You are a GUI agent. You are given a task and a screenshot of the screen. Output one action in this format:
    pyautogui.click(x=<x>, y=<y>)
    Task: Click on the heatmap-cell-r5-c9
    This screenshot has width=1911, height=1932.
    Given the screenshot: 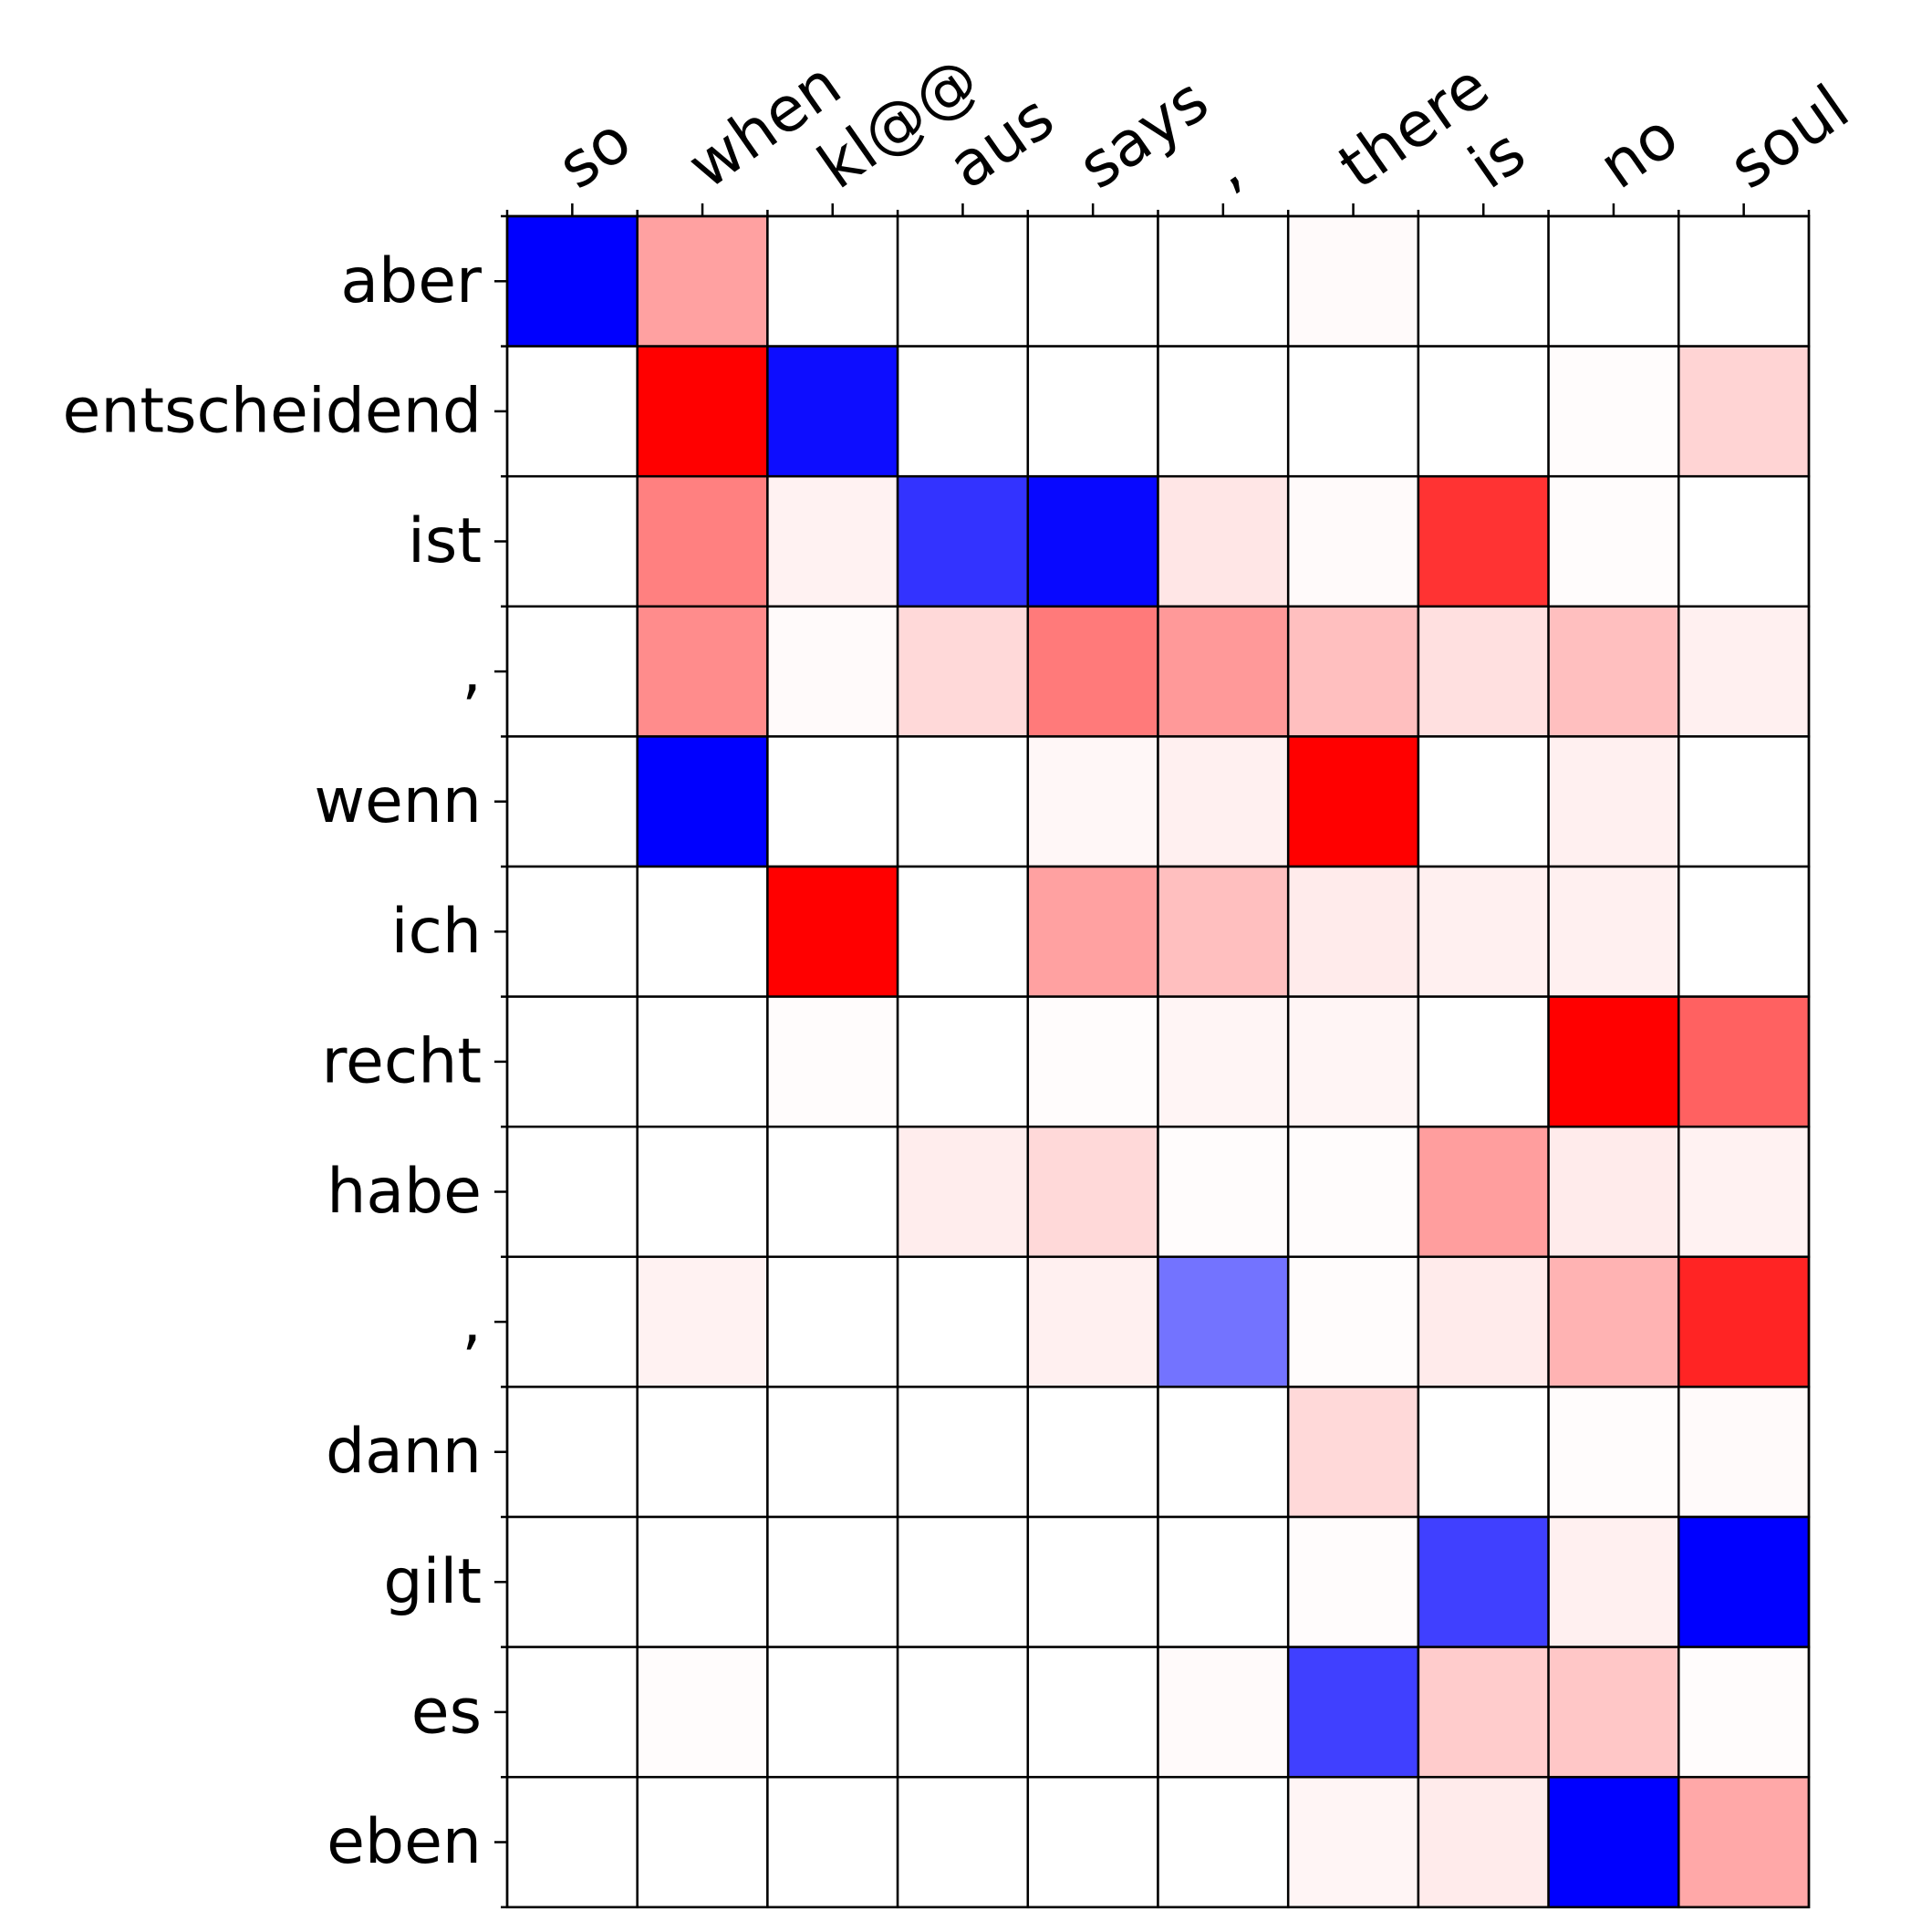 What is the action you would take?
    pyautogui.click(x=1744, y=931)
    